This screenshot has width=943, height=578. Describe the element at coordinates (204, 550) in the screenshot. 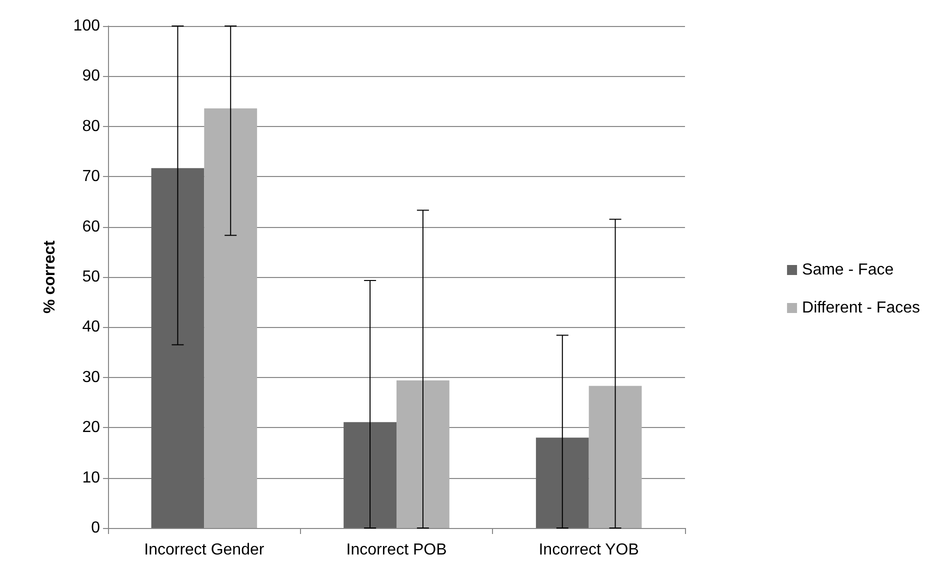

I see `x-tick-label: Incorrect Gender` at that location.